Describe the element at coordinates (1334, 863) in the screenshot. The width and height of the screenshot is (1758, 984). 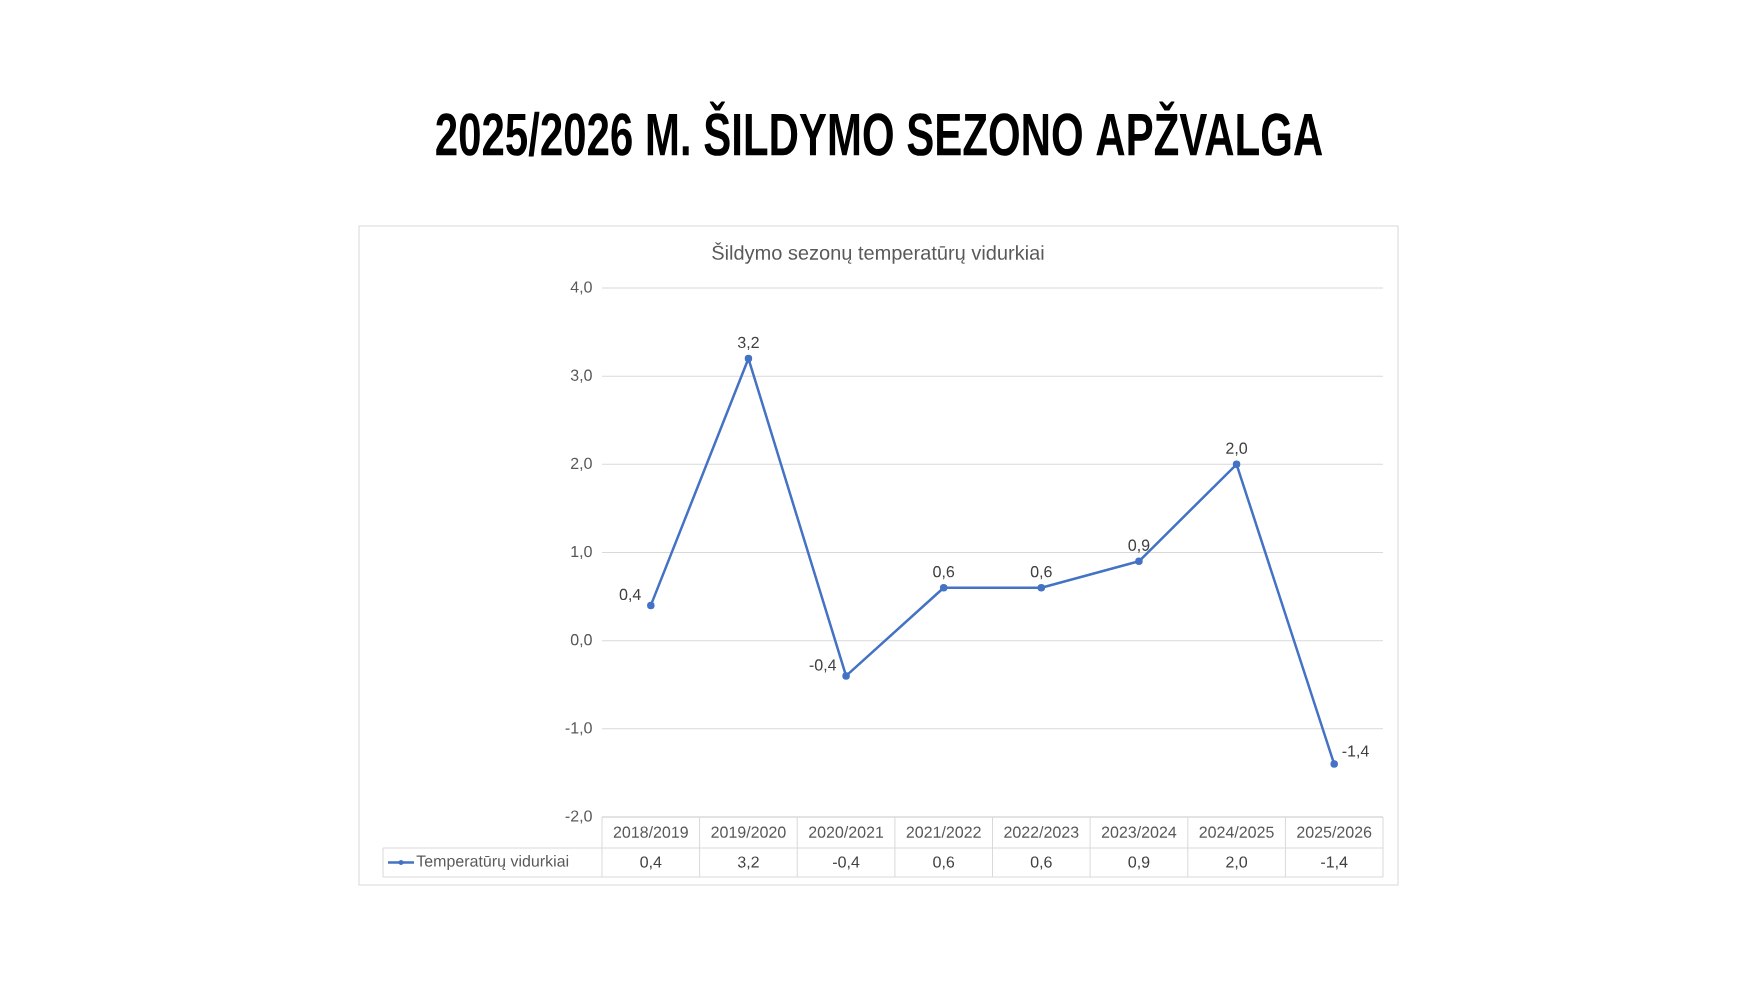
I see `data-label: -1,4` at that location.